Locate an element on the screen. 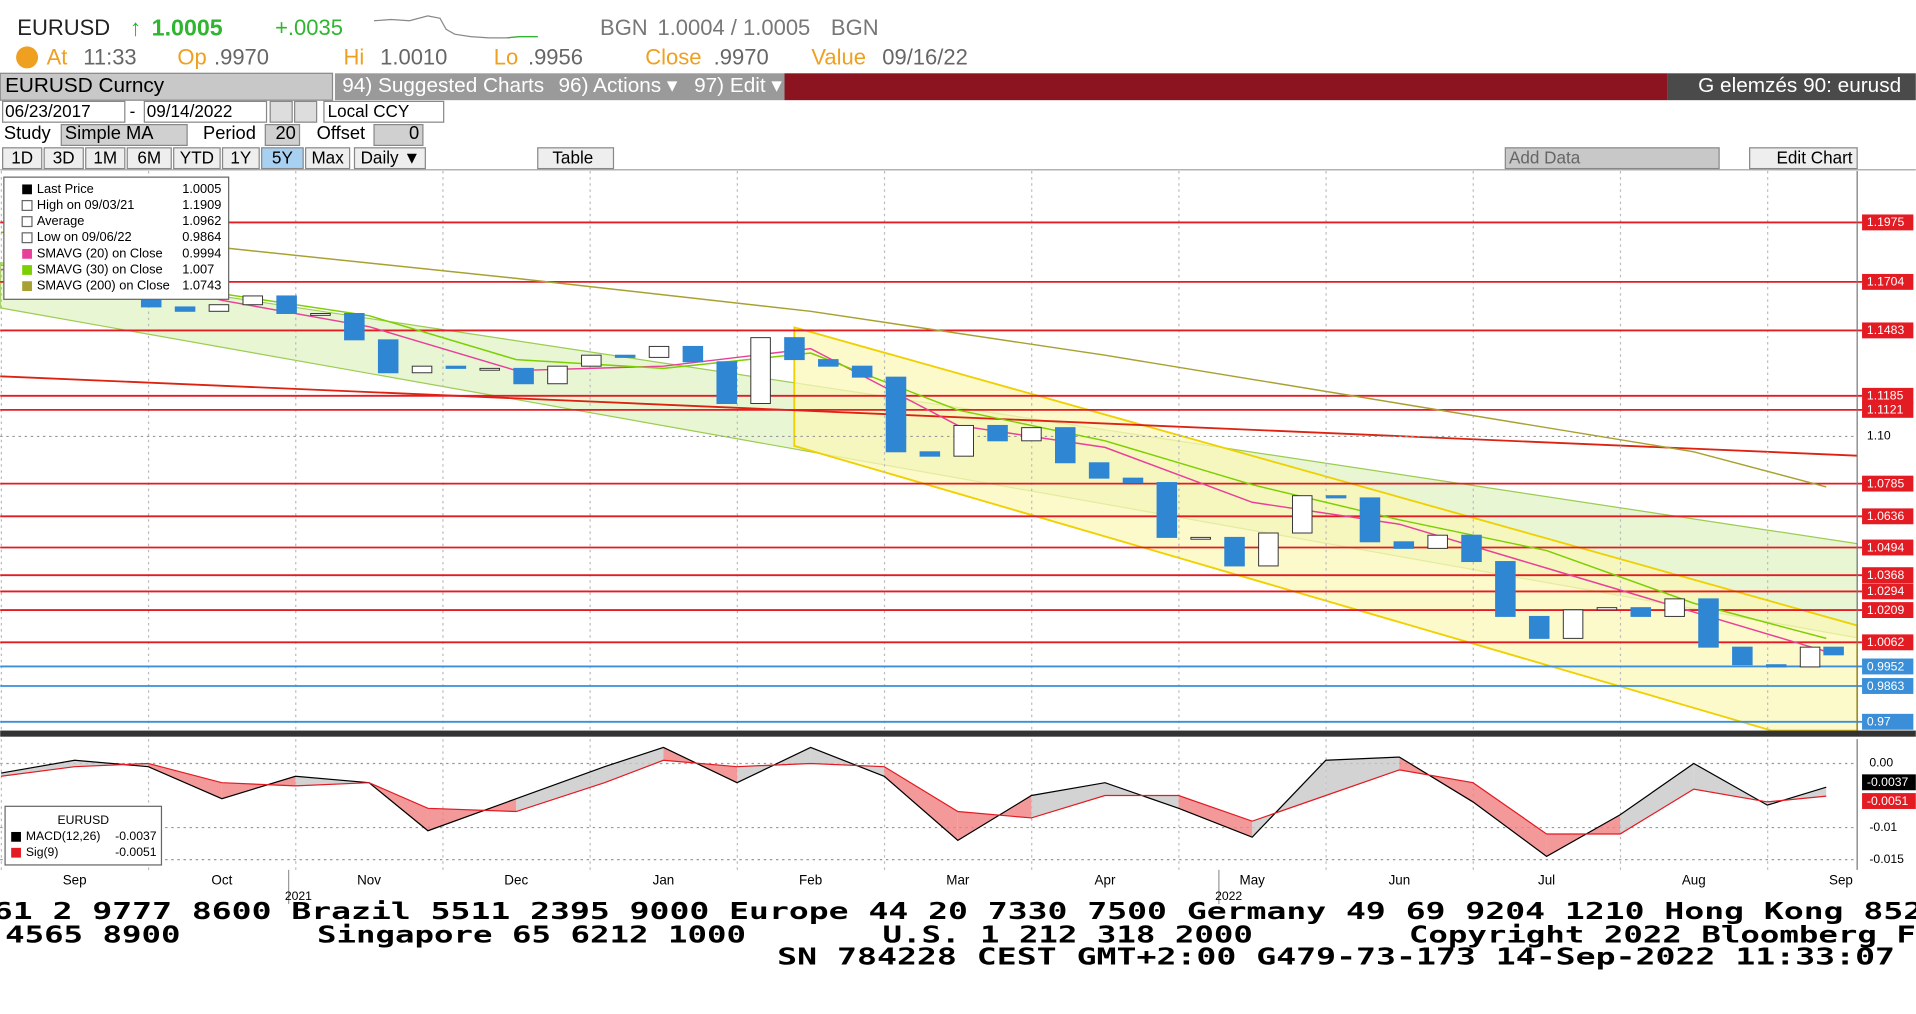  value-label: -0.0051 is located at coordinates (1888, 801).